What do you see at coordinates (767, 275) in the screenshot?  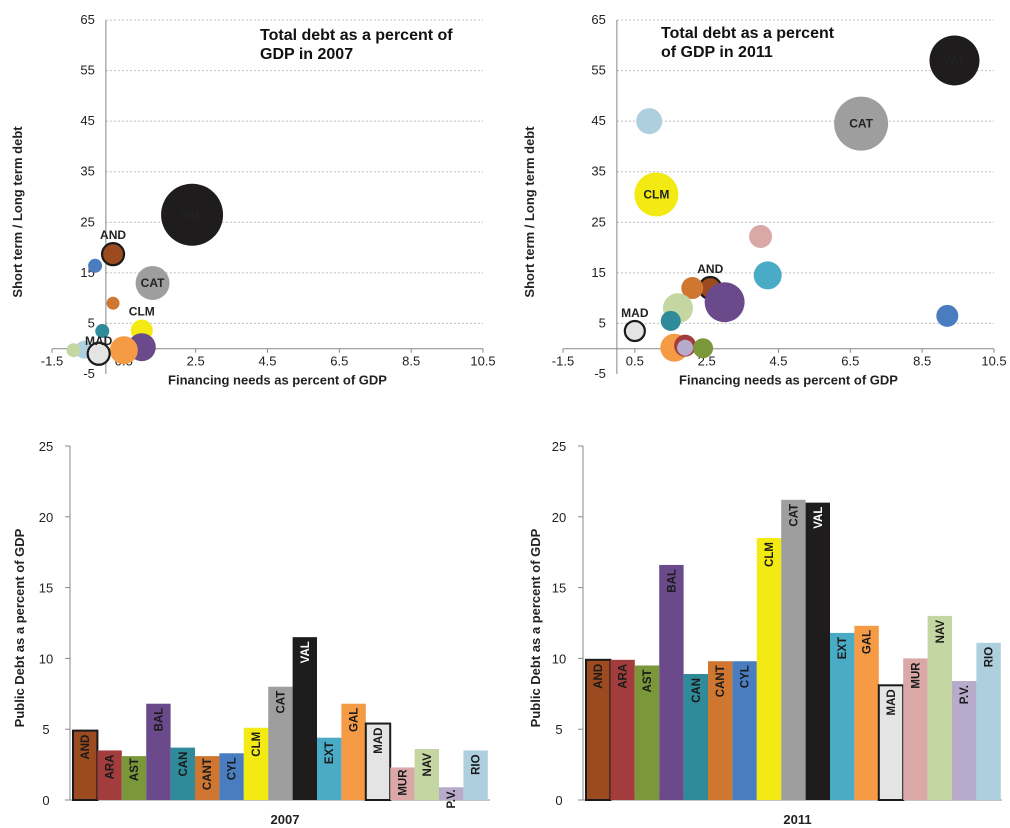 I see `bubble-ext` at bounding box center [767, 275].